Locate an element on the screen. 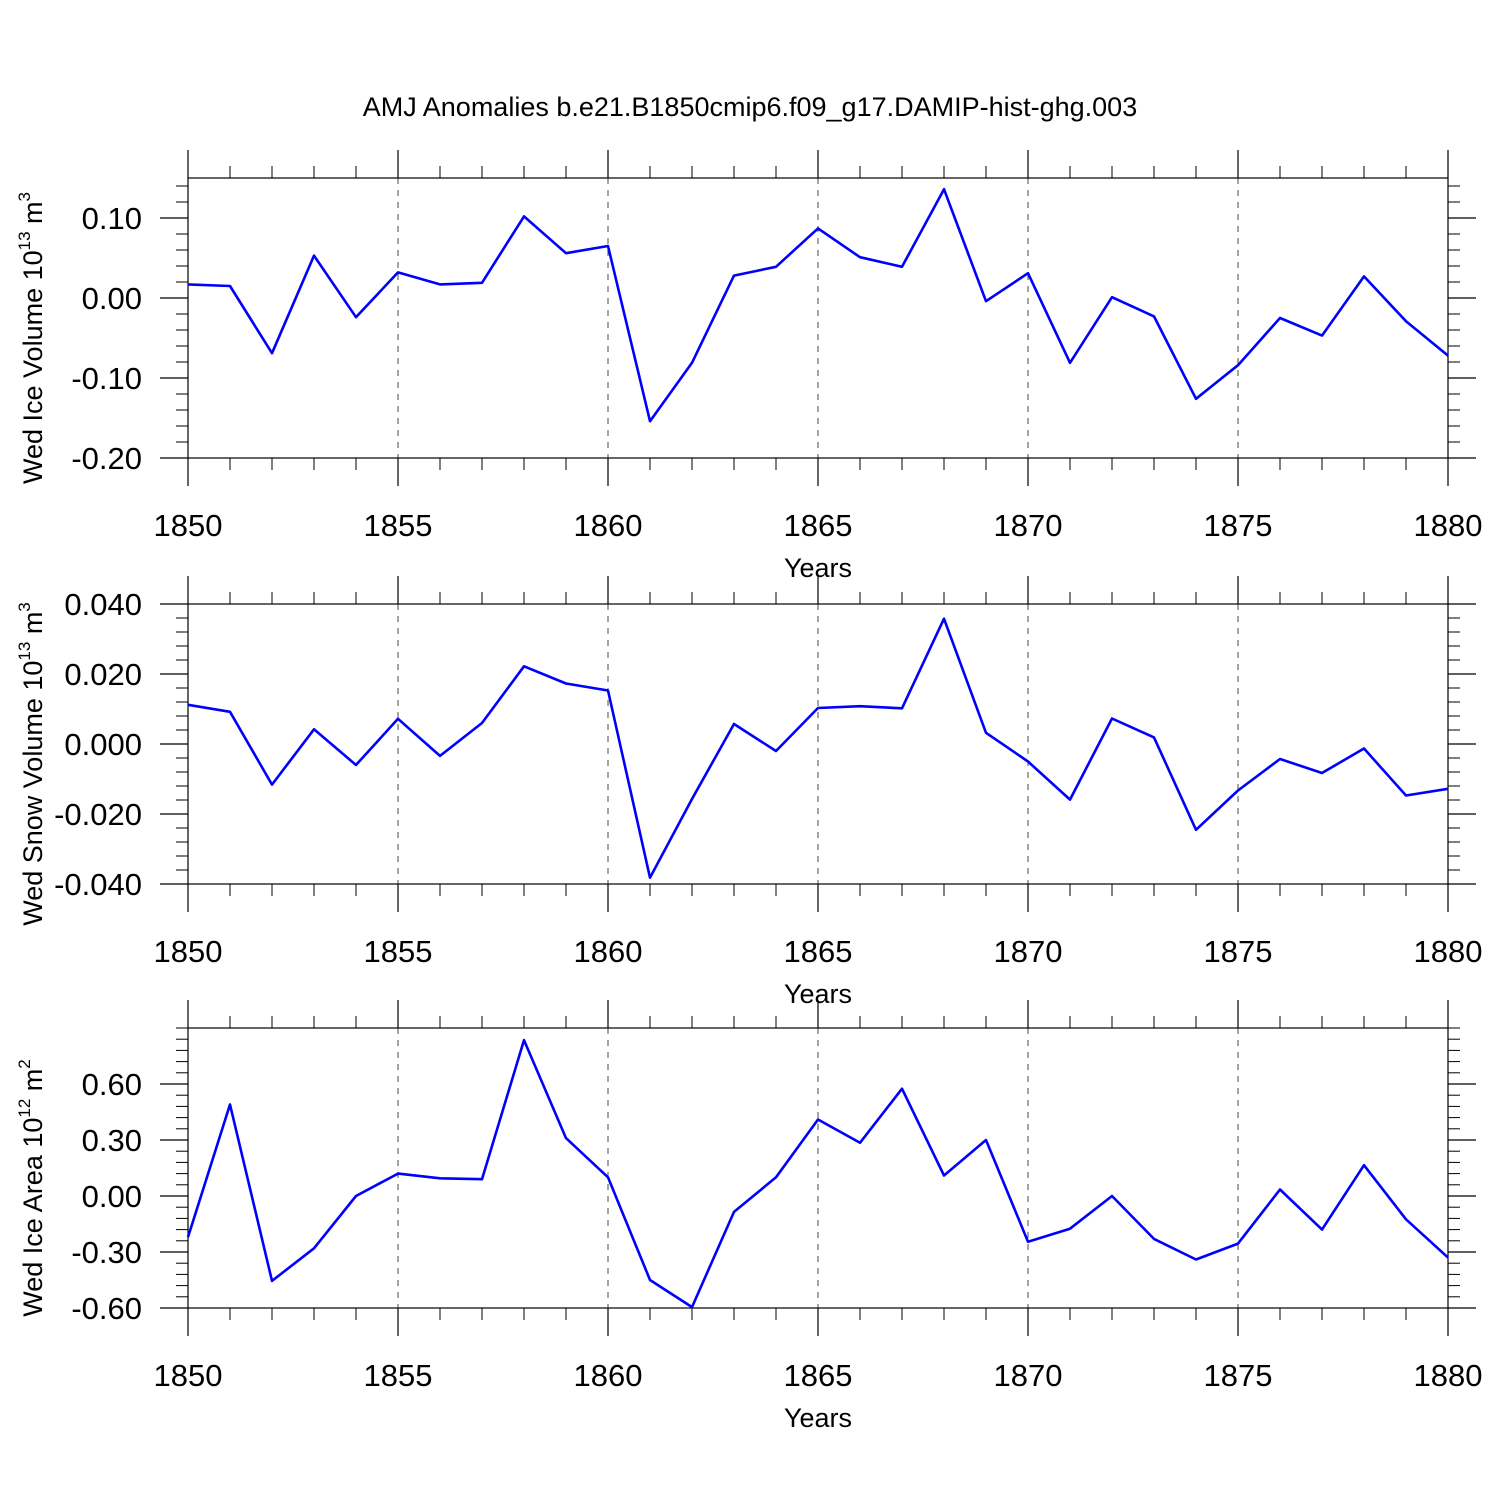  y-tick-label: 0.30 is located at coordinates (112, 1140).